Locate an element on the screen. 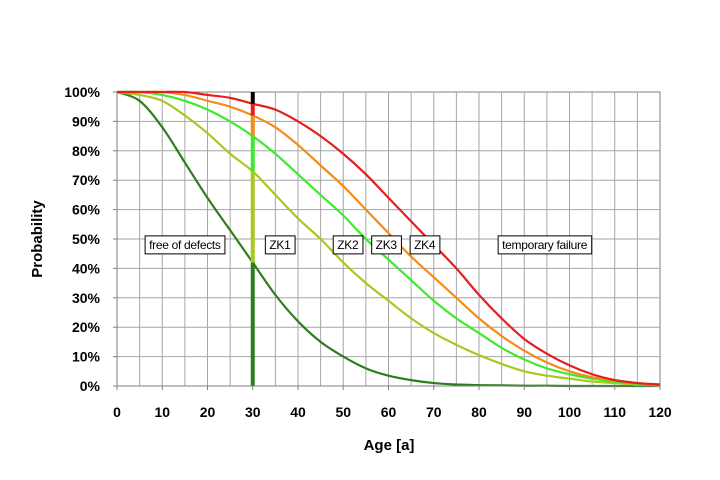 The height and width of the screenshot is (480, 720). annotation-box: ZK1 is located at coordinates (280, 245).